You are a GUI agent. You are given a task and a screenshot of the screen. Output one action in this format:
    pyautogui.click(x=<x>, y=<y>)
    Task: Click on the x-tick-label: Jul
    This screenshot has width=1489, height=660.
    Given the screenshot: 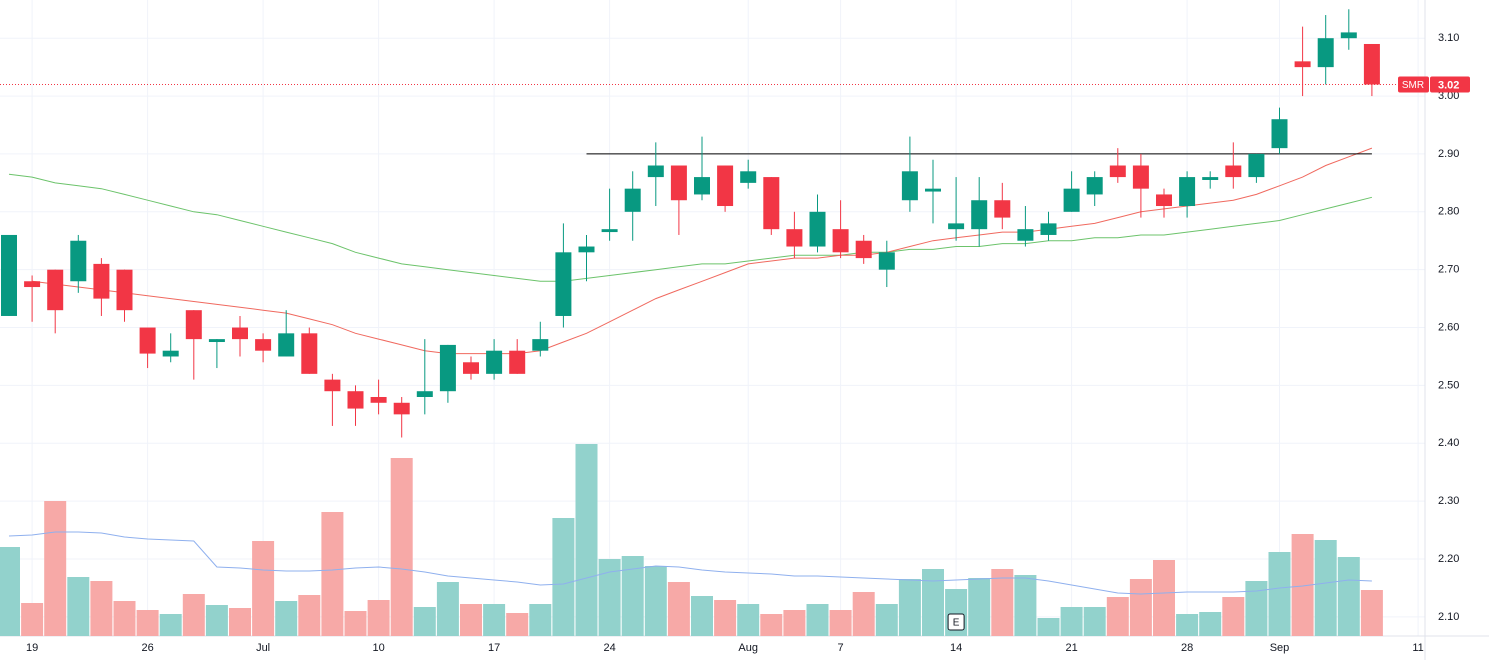 What is the action you would take?
    pyautogui.click(x=263, y=648)
    